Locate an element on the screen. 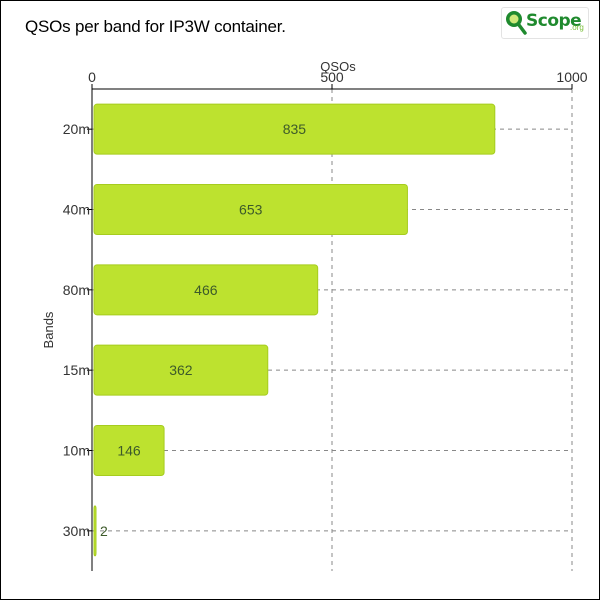  y-axis-title: Bands is located at coordinates (48, 329).